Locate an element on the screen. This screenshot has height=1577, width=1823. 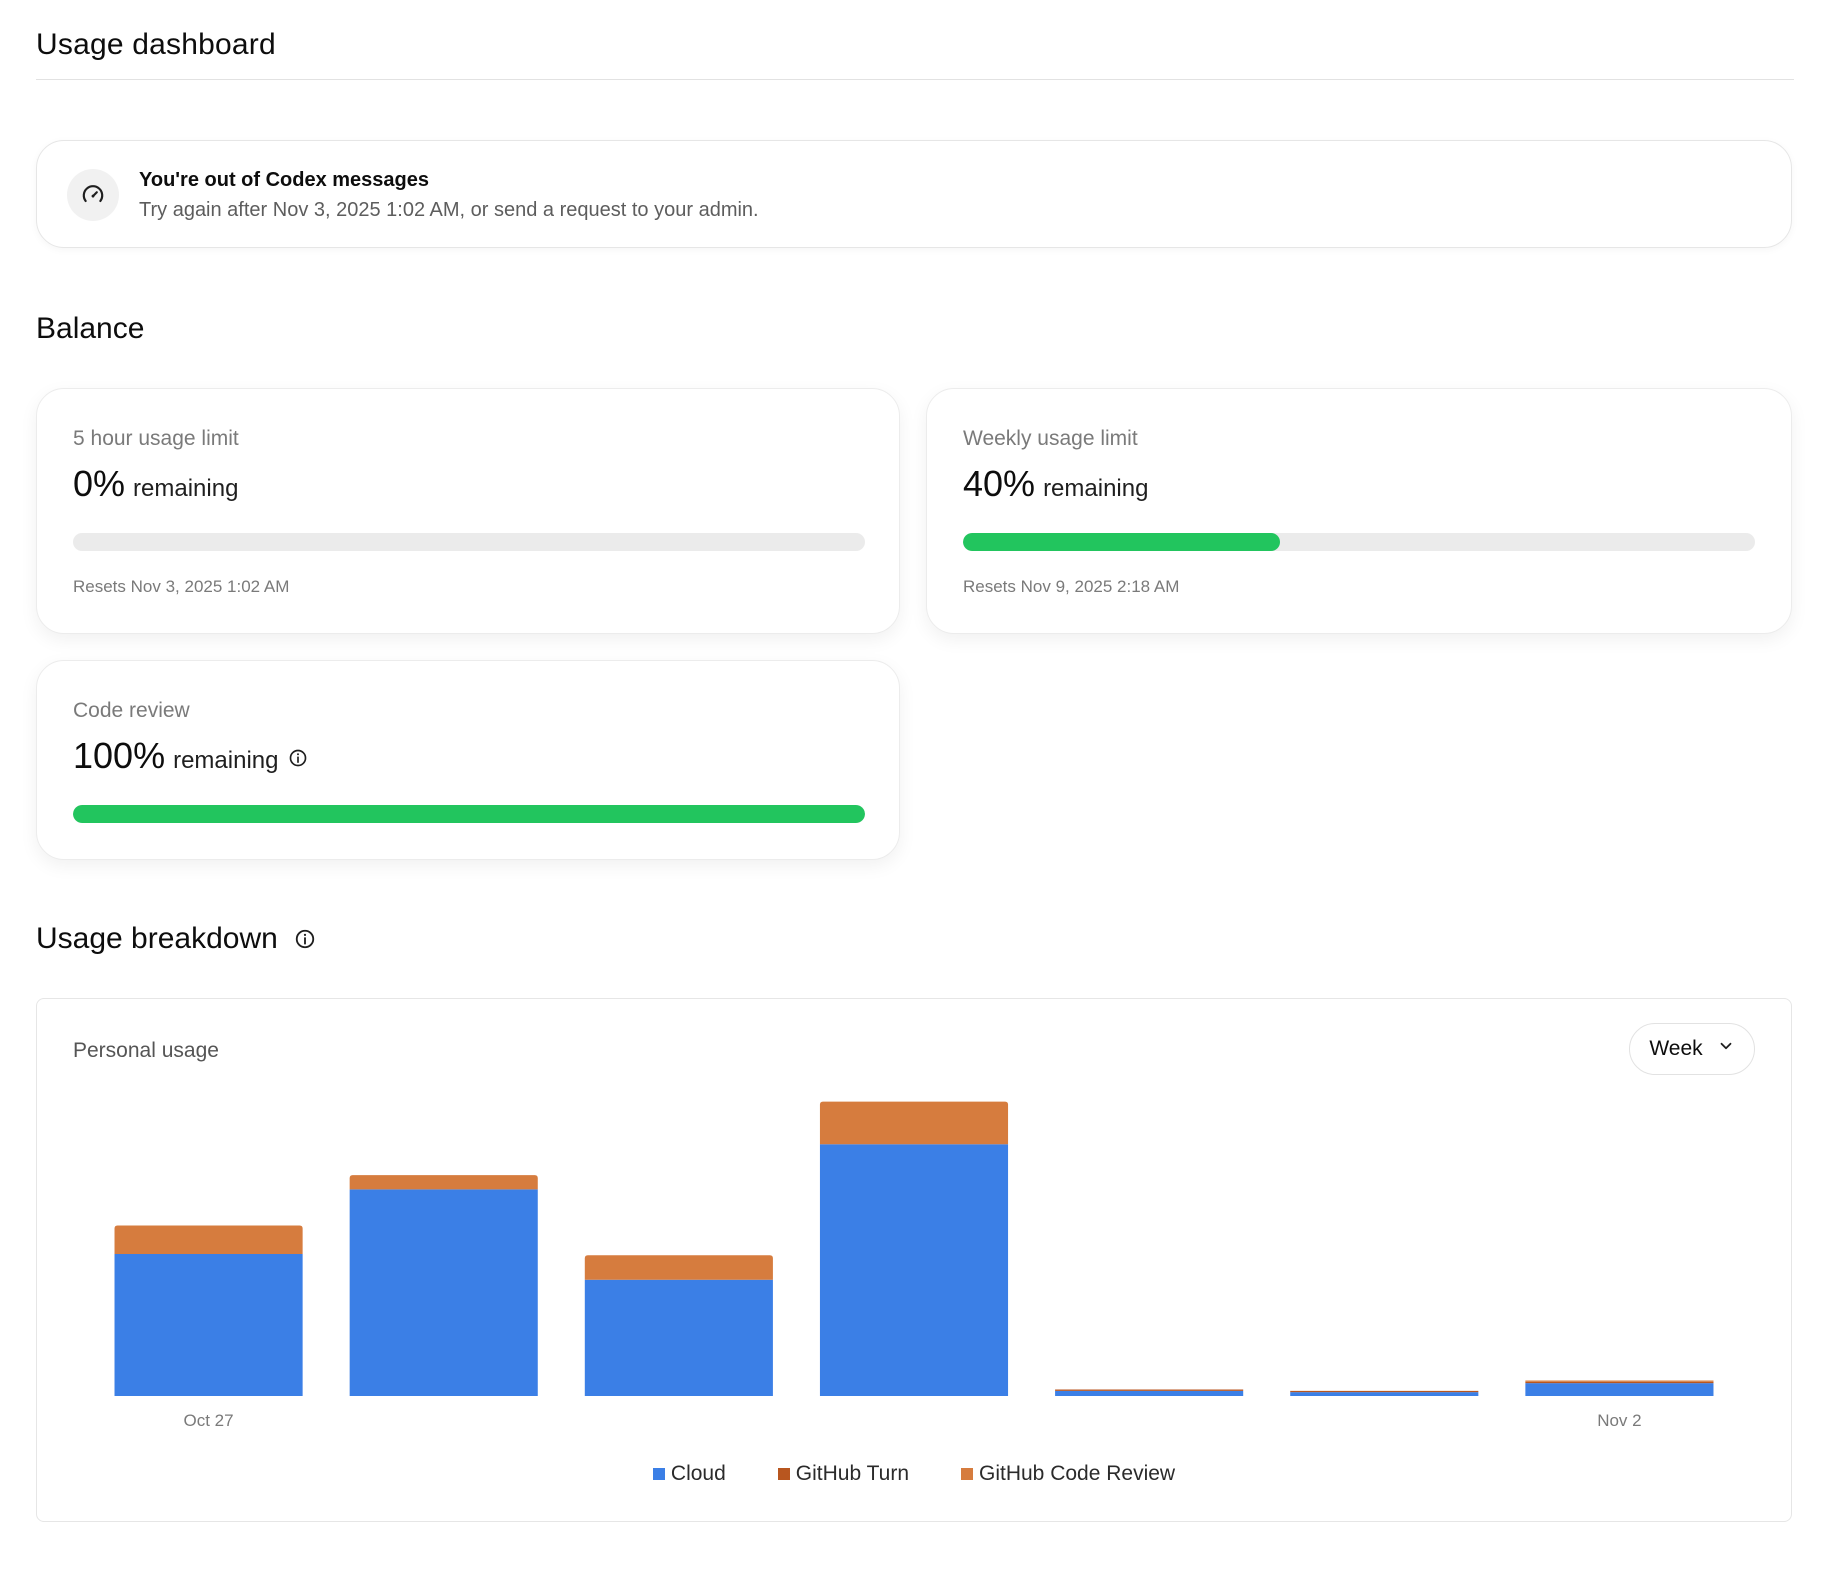
page-title: Usage dashboard is located at coordinates (156, 44).